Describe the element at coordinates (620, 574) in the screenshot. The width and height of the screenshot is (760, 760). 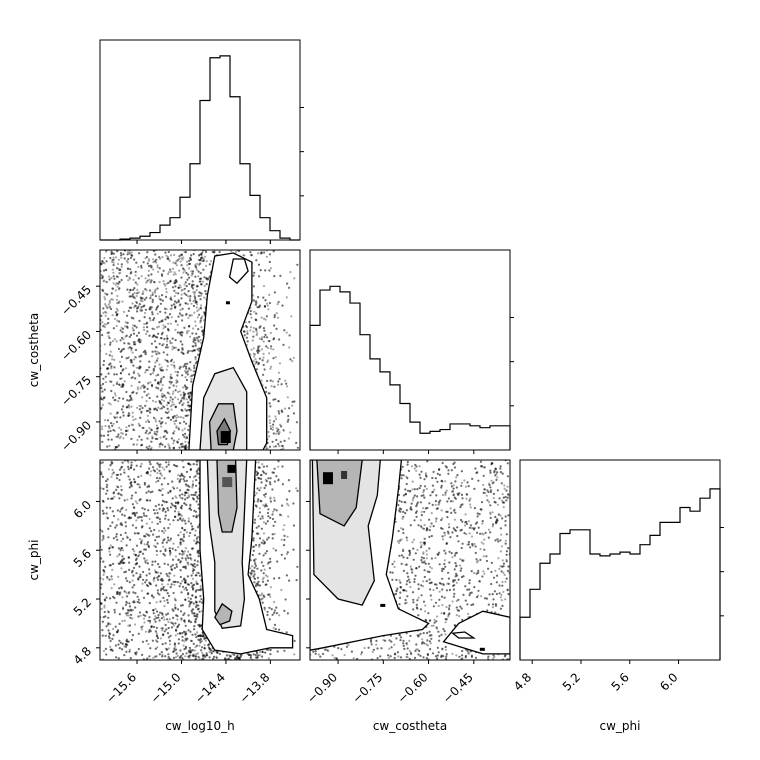
I see `histogram-step-line` at that location.